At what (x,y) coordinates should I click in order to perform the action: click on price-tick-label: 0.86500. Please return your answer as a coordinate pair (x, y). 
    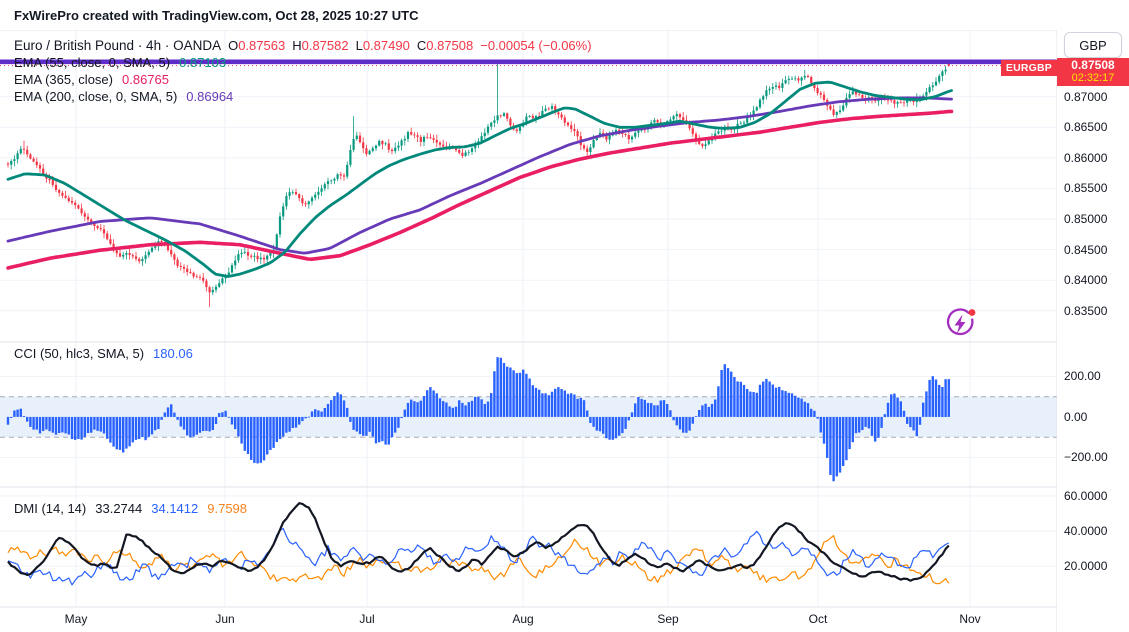
    Looking at the image, I should click on (1086, 127).